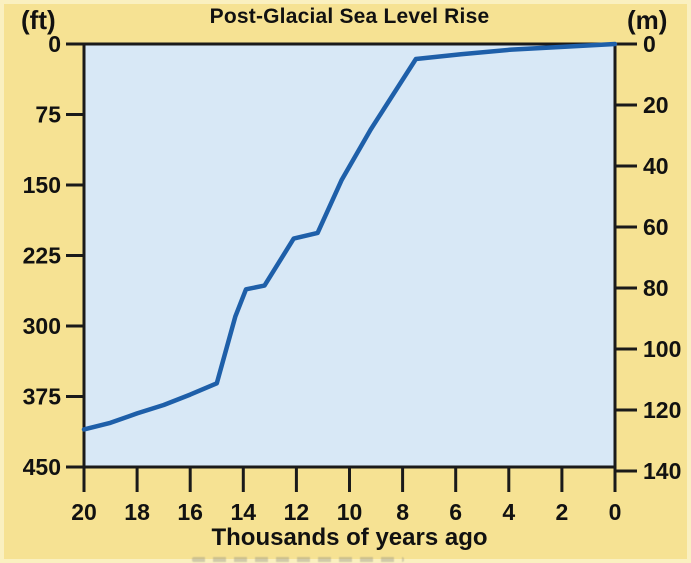 The height and width of the screenshot is (563, 691). I want to click on right-axis-tick-label: 40, so click(656, 166).